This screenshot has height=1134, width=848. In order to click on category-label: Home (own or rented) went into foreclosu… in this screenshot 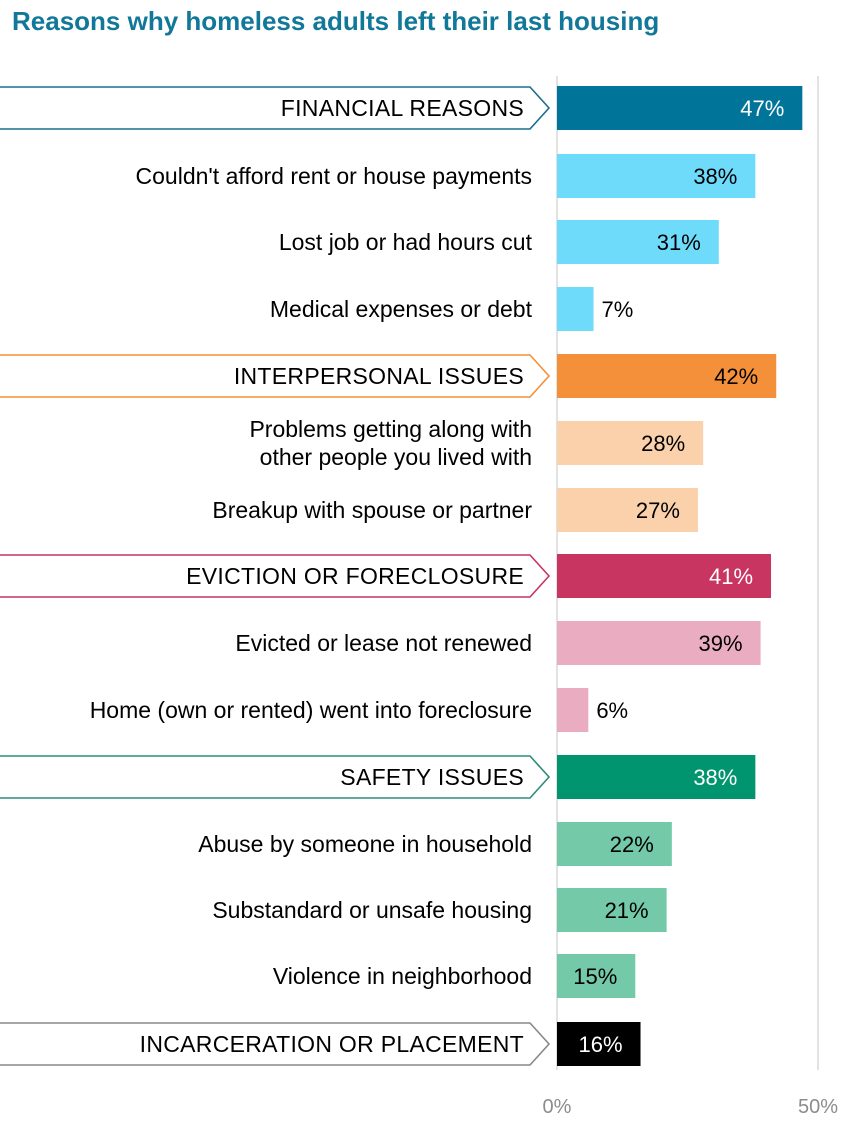, I will do `click(311, 710)`.